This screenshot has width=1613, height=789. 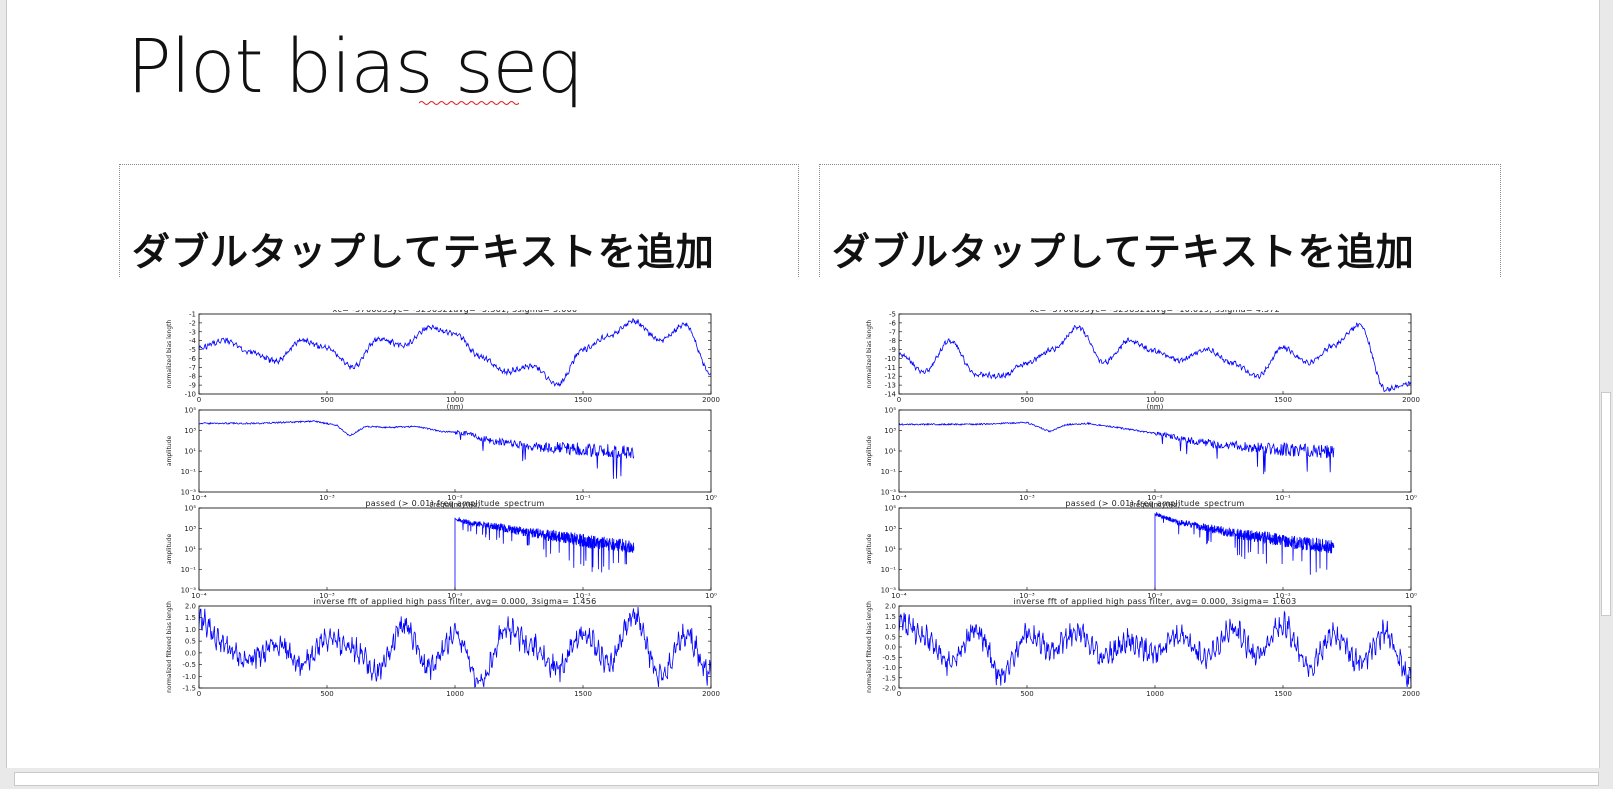 What do you see at coordinates (890, 377) in the screenshot?
I see `y-tick-label: -12` at bounding box center [890, 377].